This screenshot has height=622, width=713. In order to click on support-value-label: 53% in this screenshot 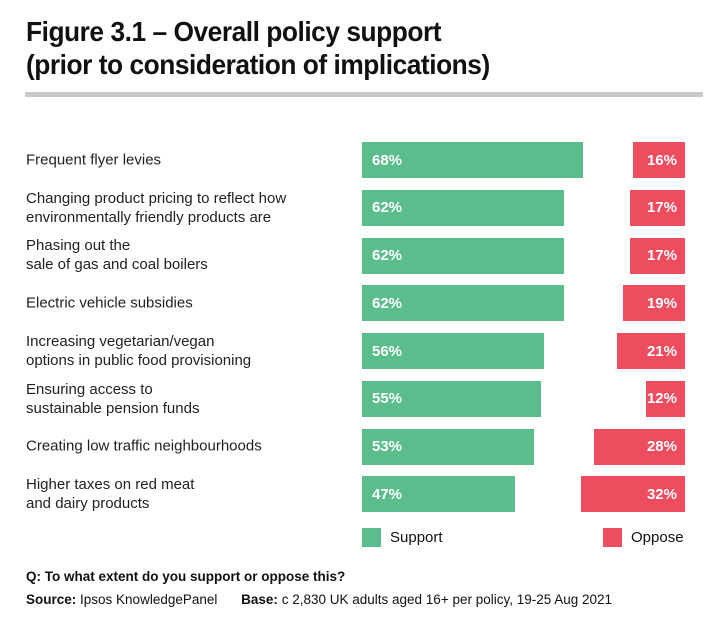, I will do `click(387, 446)`.